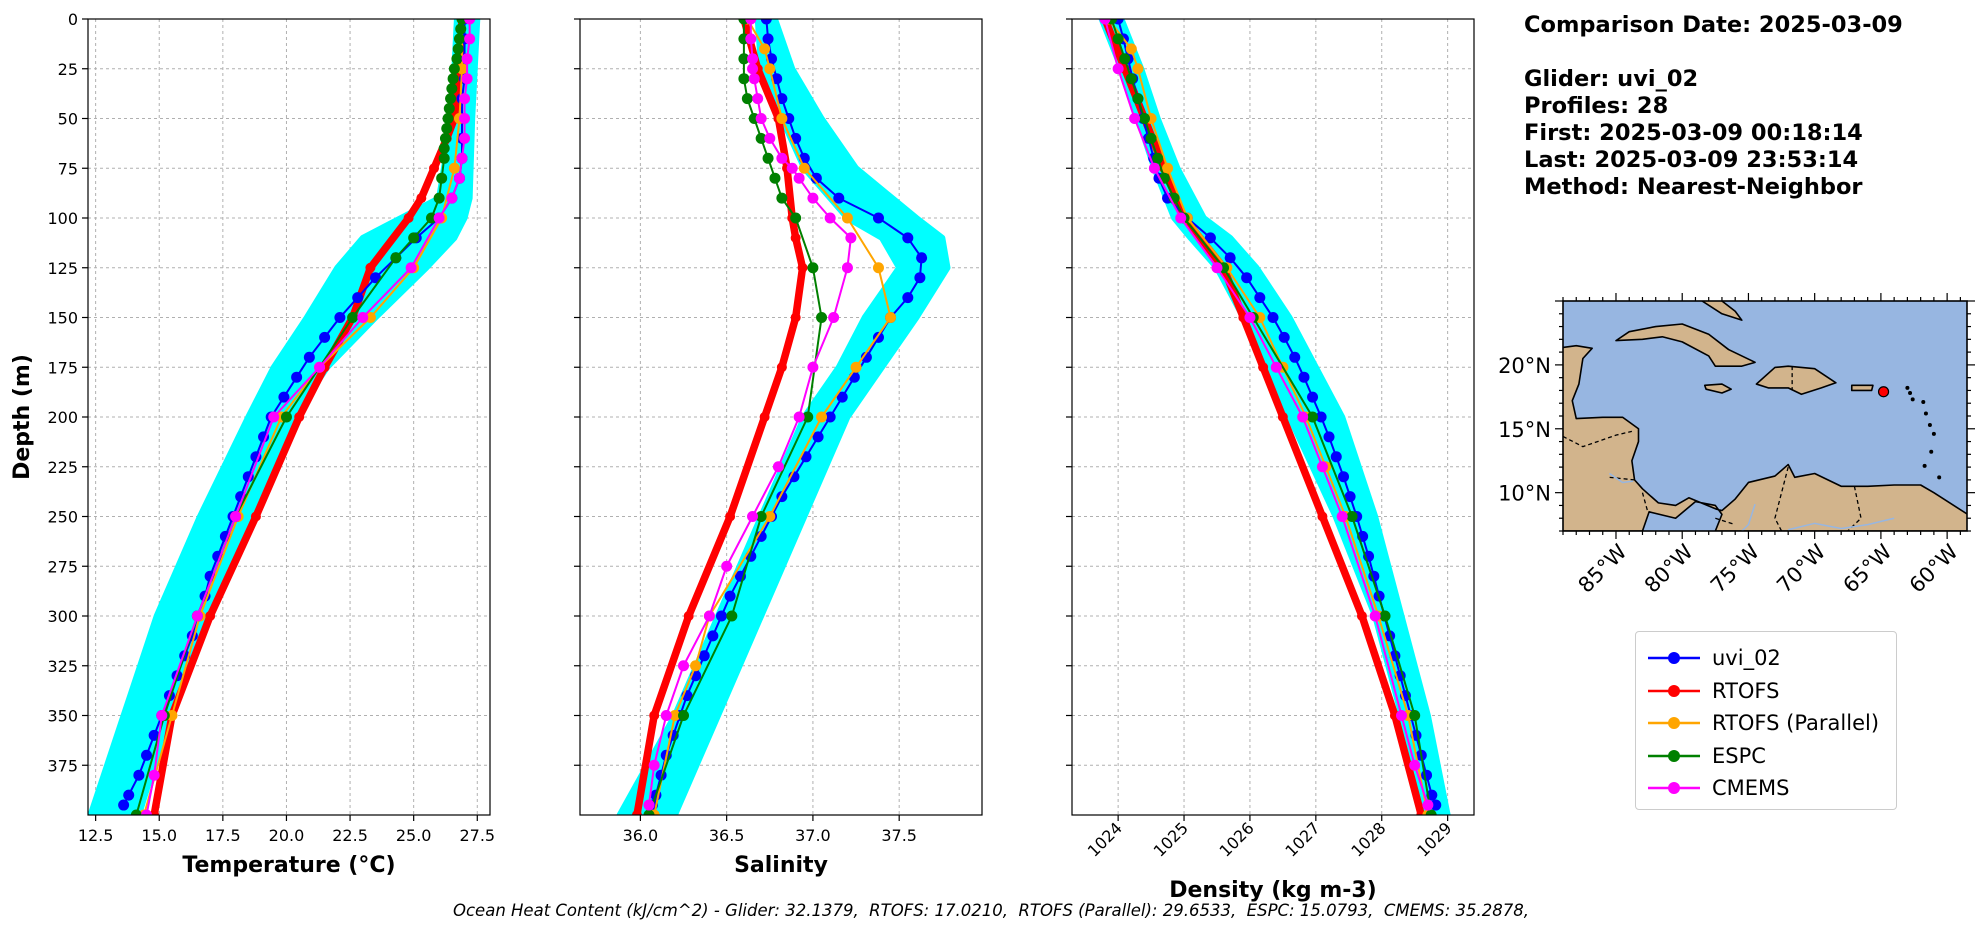 Image resolution: width=1982 pixels, height=934 pixels. What do you see at coordinates (641, 835) in the screenshot?
I see `x-tick-label: 36.0` at bounding box center [641, 835].